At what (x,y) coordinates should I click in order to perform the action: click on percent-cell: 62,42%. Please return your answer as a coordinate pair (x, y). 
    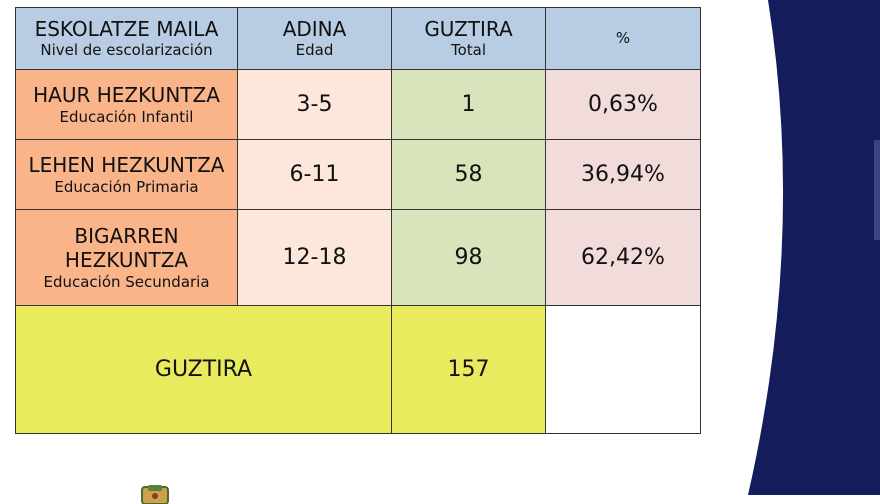
    Looking at the image, I should click on (623, 257).